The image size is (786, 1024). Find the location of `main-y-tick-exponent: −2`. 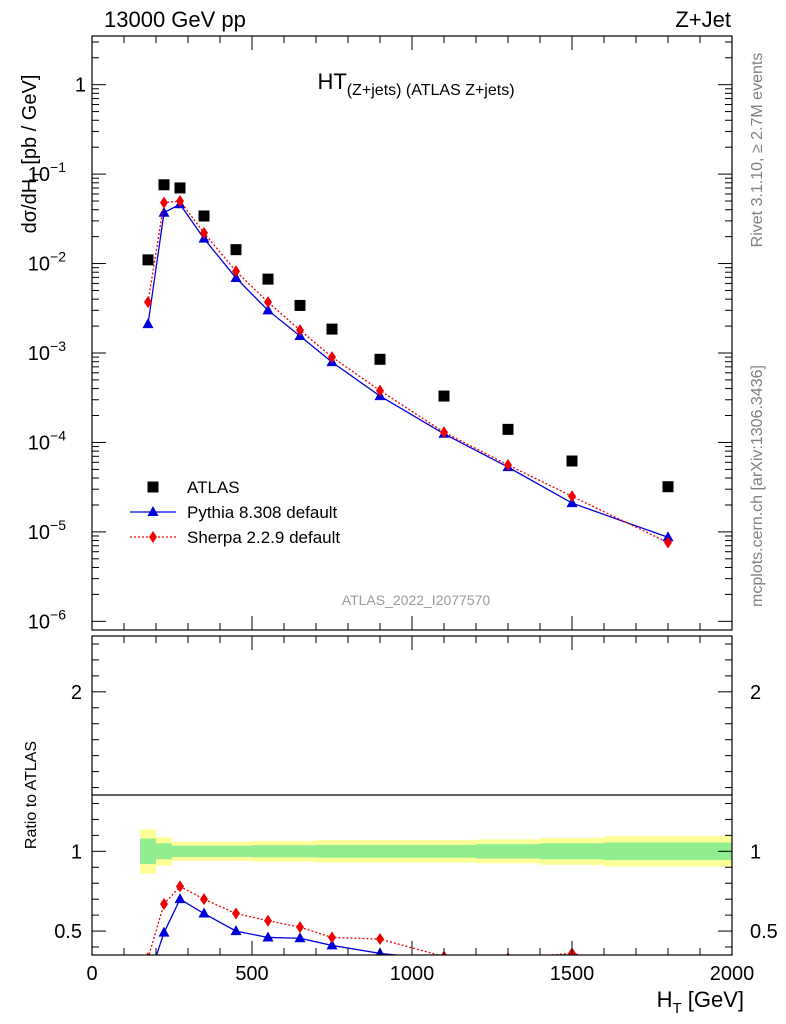

main-y-tick-exponent: −2 is located at coordinates (58, 257).